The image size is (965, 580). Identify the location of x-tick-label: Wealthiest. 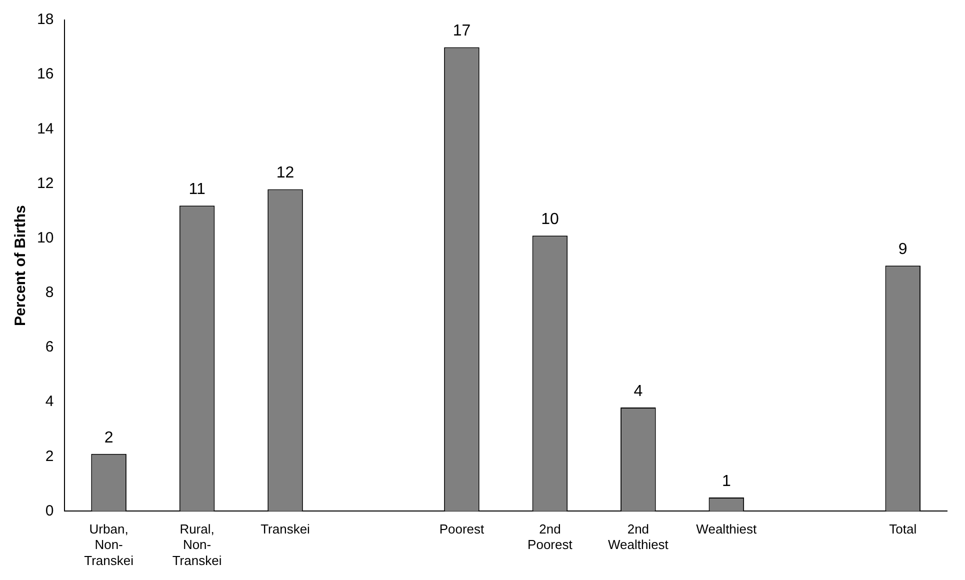
(727, 529).